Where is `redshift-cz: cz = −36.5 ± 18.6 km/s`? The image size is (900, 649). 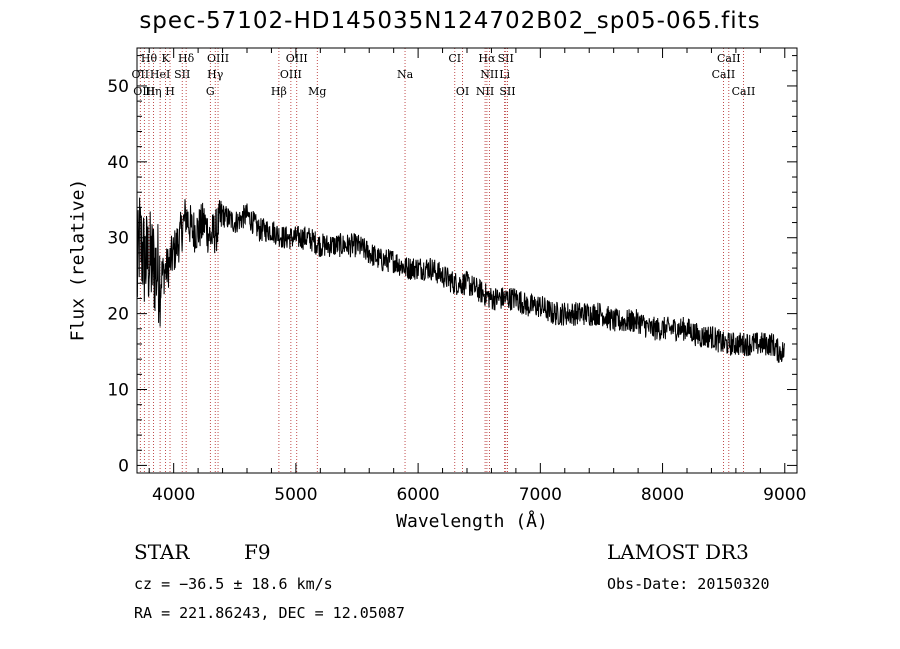
redshift-cz: cz = −36.5 ± 18.6 km/s is located at coordinates (233, 584).